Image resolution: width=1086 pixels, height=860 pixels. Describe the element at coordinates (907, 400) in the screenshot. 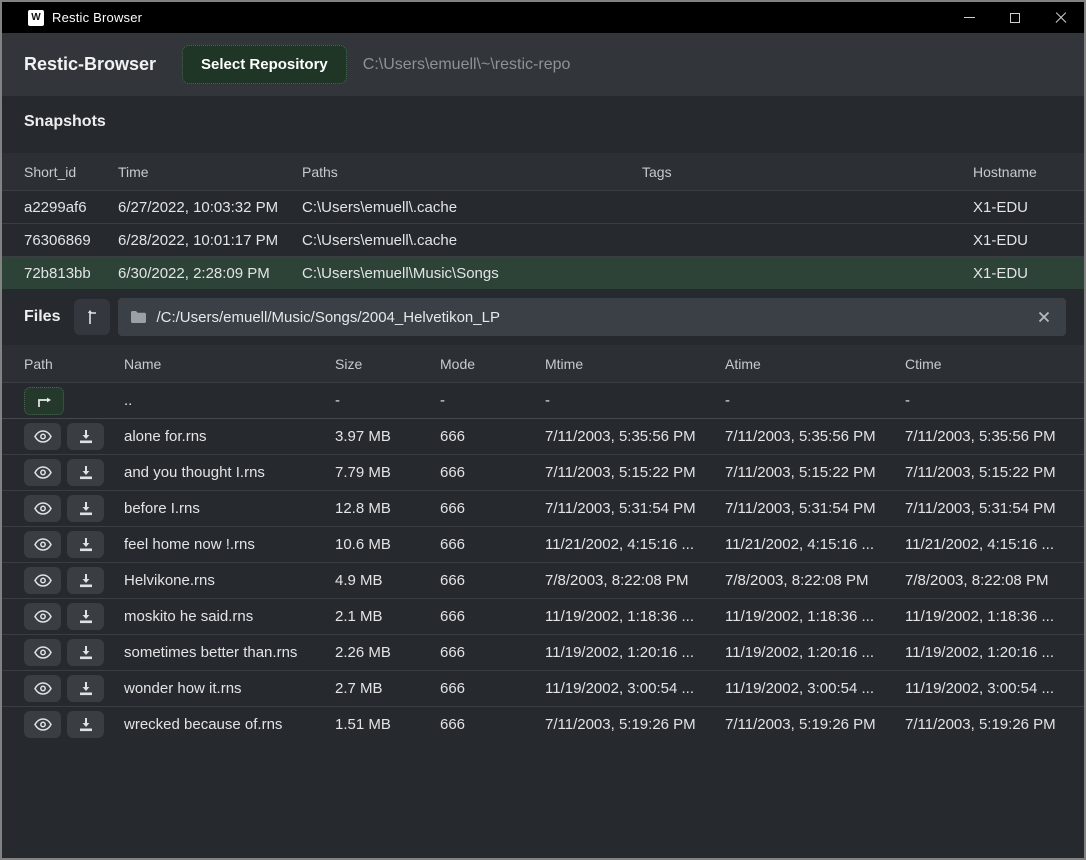

I see `file-ctime: -` at that location.